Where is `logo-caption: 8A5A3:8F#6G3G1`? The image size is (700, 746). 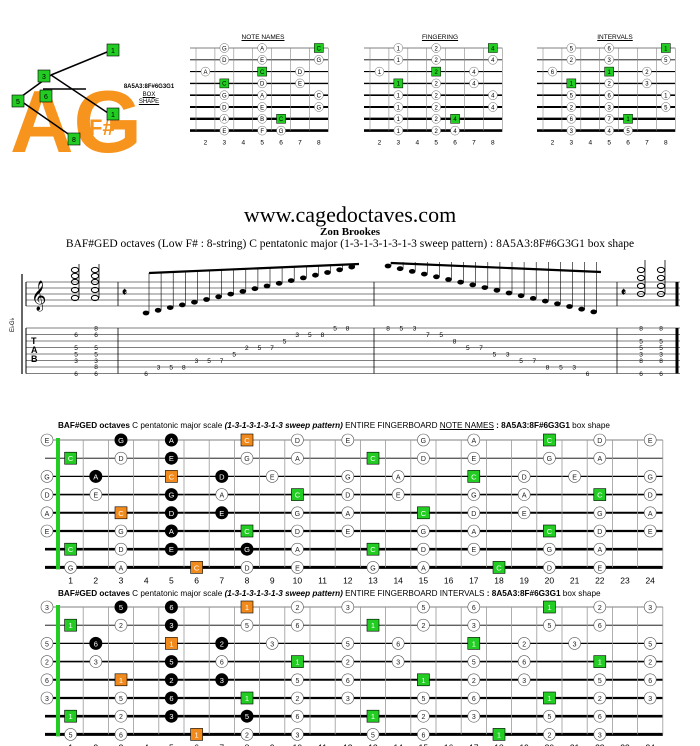
logo-caption: 8A5A3:8F#6G3G1 is located at coordinates (149, 87).